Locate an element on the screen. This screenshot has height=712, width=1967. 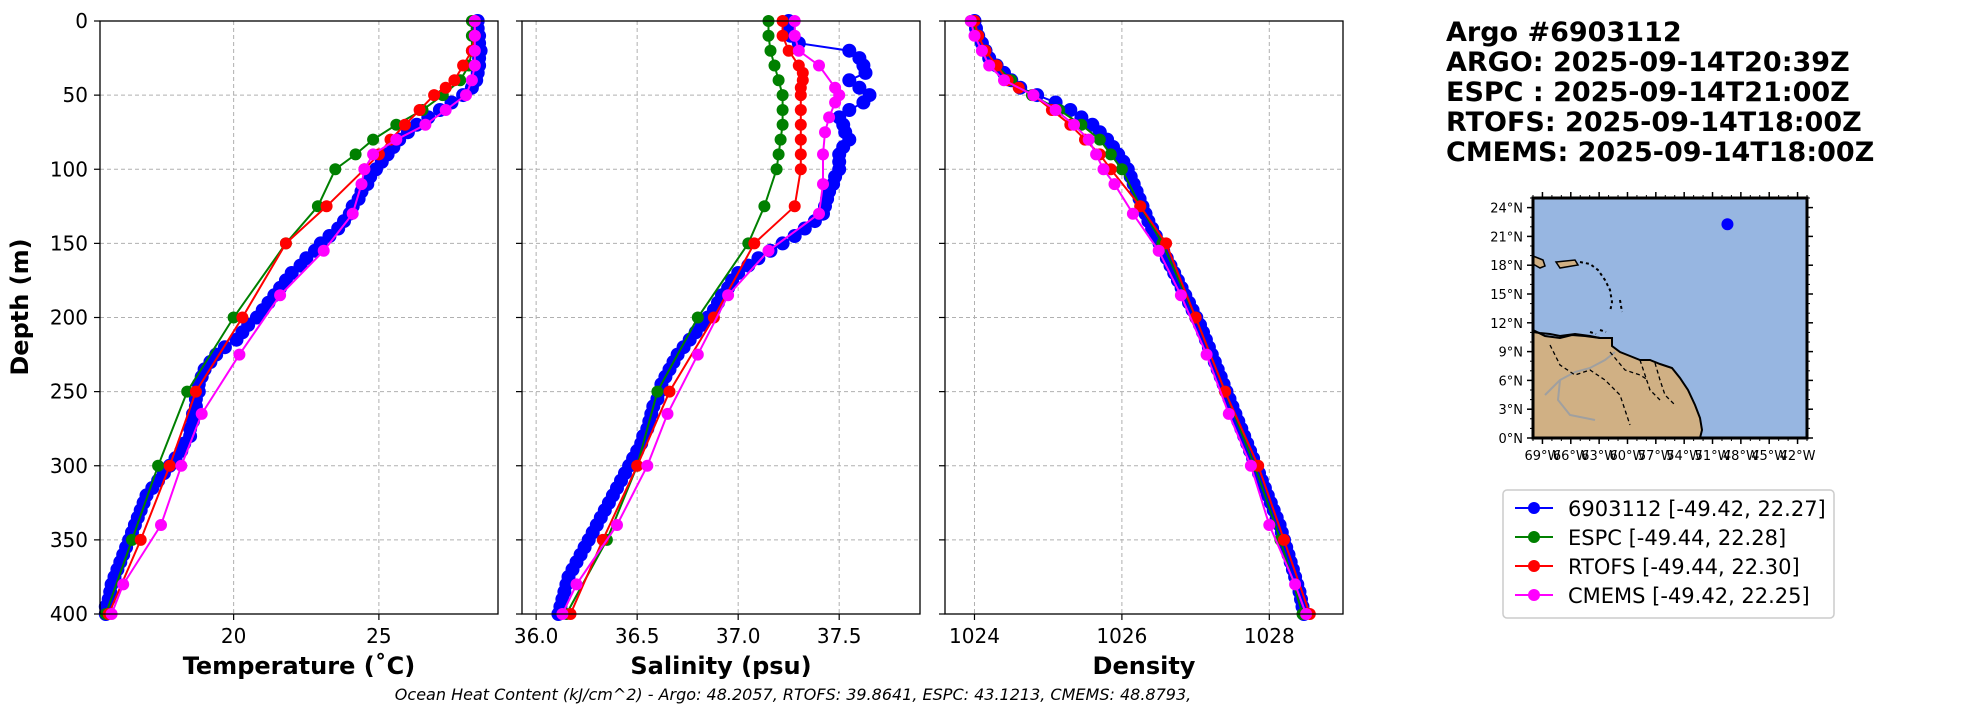
y-tick-label: 350 is located at coordinates (69, 540).